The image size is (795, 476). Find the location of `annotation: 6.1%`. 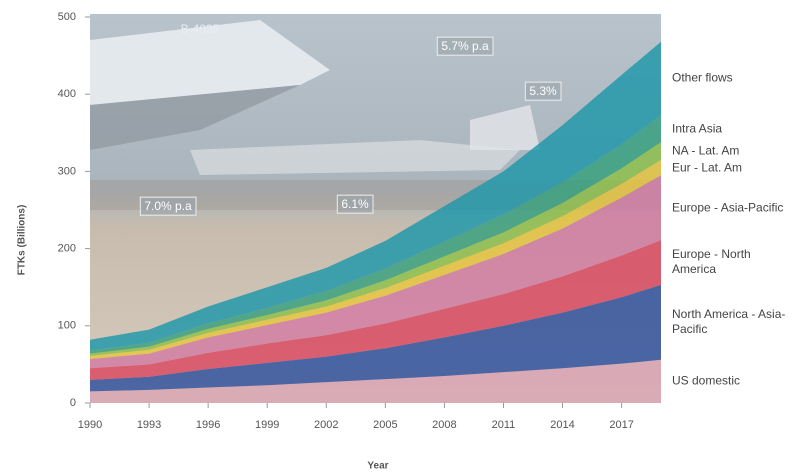

annotation: 6.1% is located at coordinates (355, 204).